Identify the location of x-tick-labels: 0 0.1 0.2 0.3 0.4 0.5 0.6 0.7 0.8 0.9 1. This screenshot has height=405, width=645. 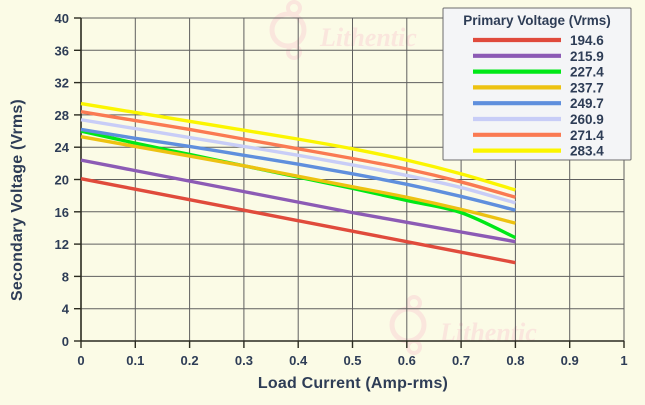
(352, 360).